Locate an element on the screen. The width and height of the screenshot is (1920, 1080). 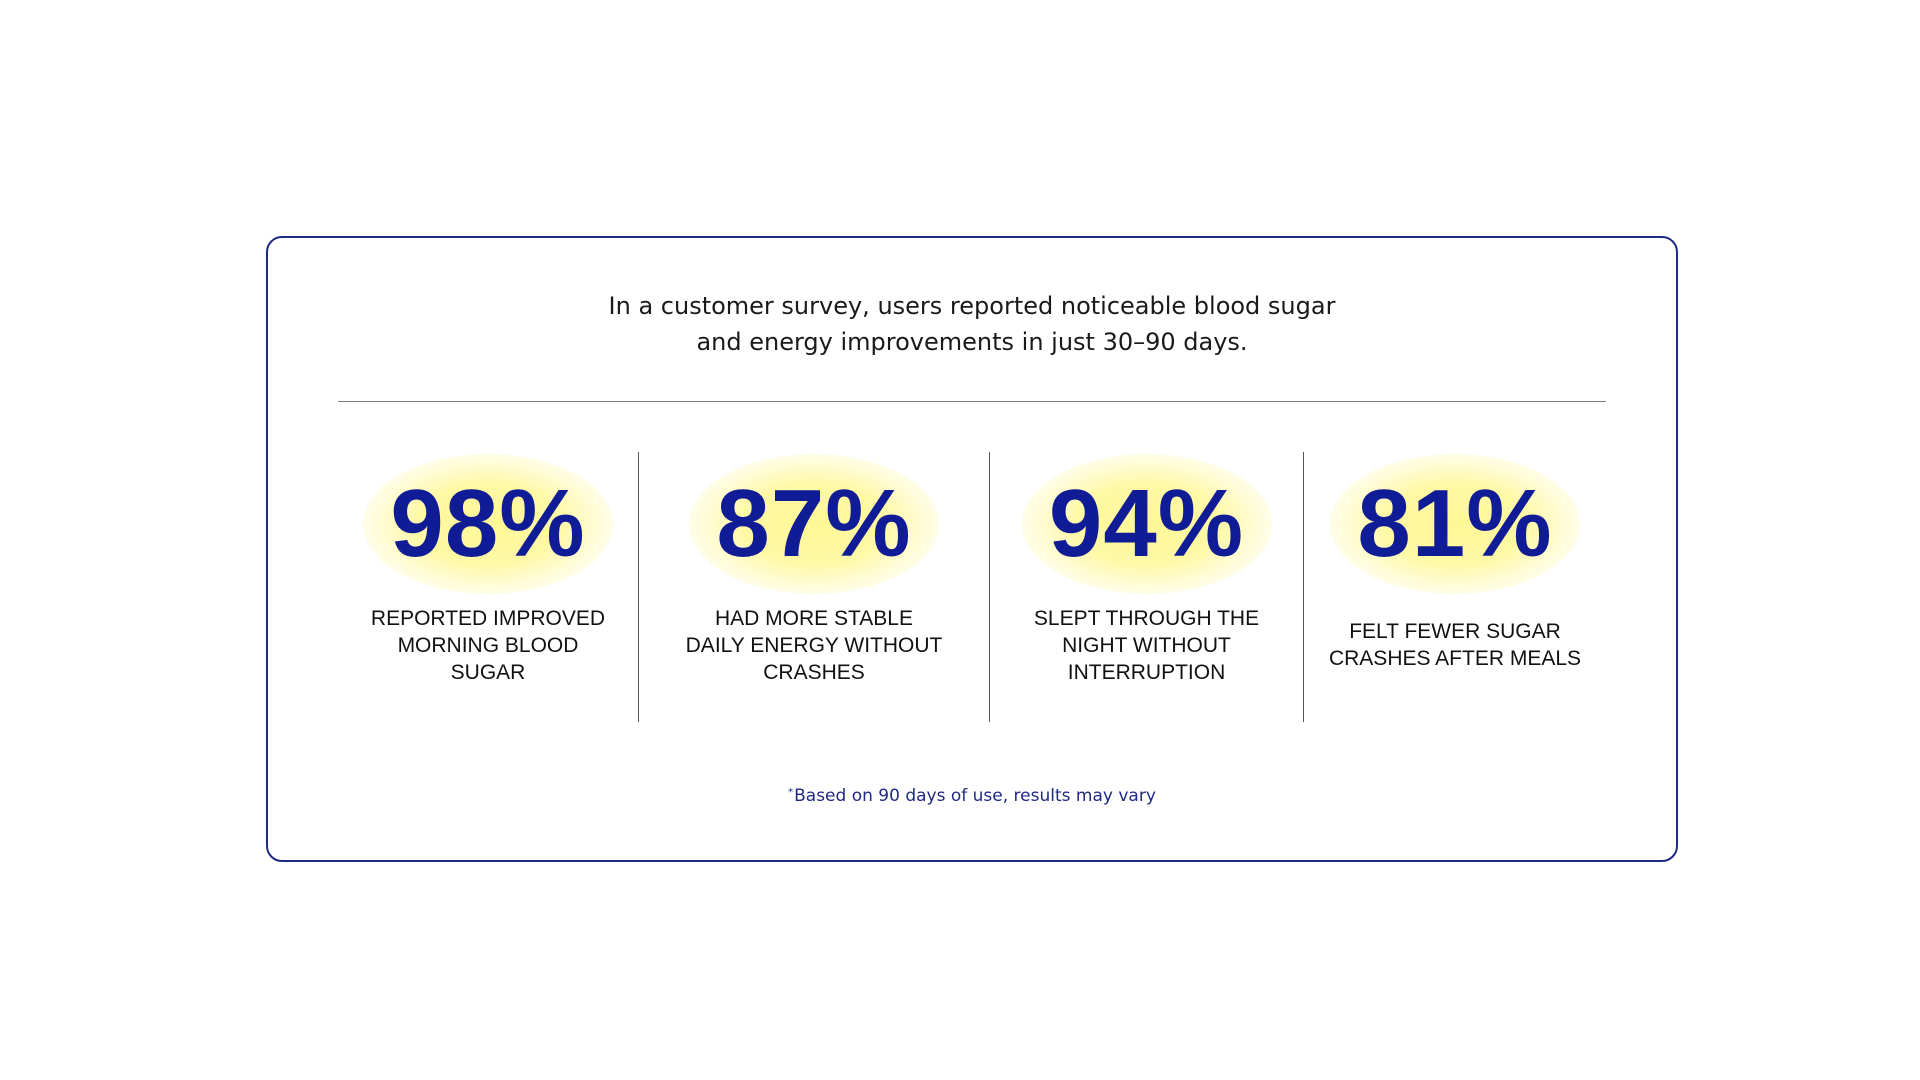
stat-item: 81% FELT FEWER SUGAR CRASHES AFTER MEALS is located at coordinates (1455, 587).